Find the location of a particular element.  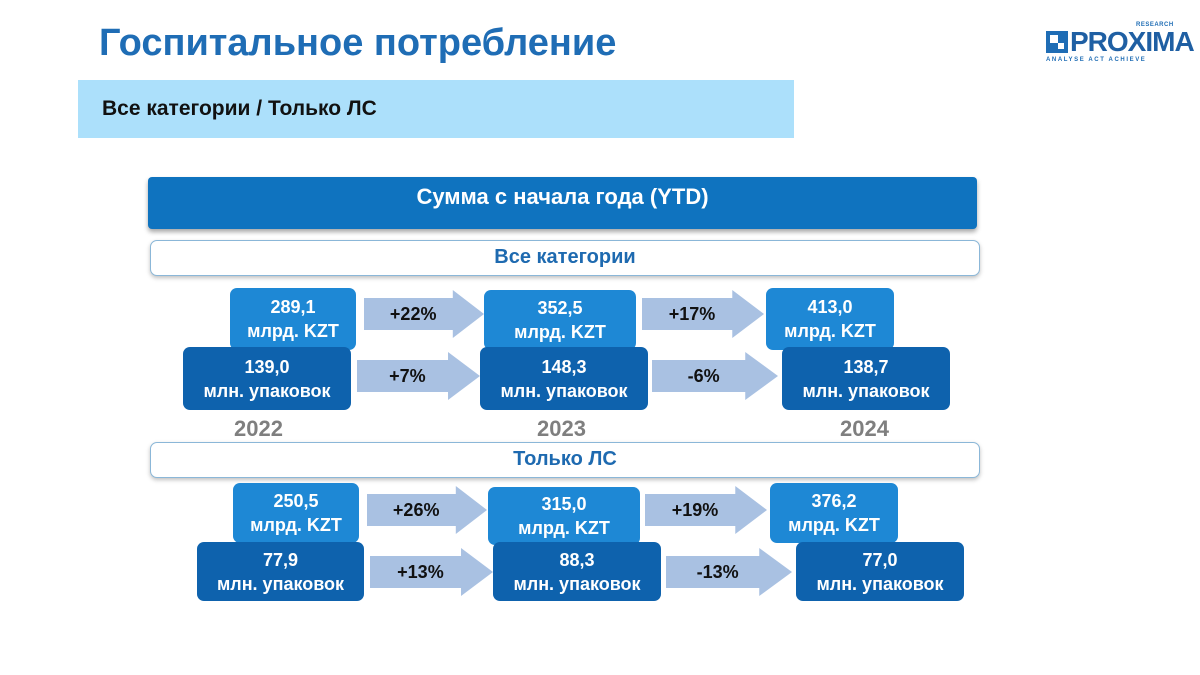

change-label: +17% is located at coordinates (692, 313).